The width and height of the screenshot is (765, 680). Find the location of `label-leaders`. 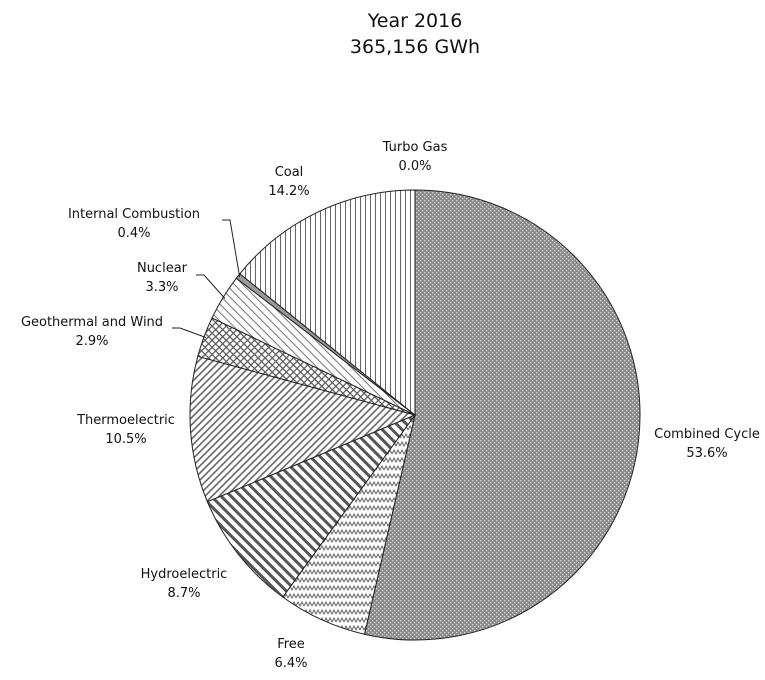

label-leaders is located at coordinates (206, 278).